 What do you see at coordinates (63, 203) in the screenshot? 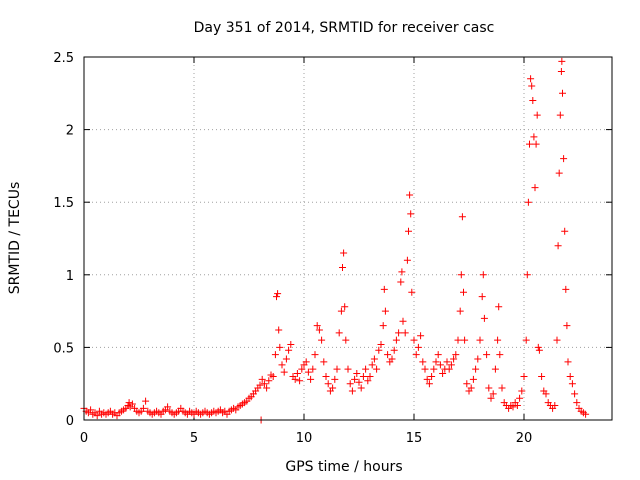
I see `y-tick-label: 1.5` at bounding box center [63, 203].